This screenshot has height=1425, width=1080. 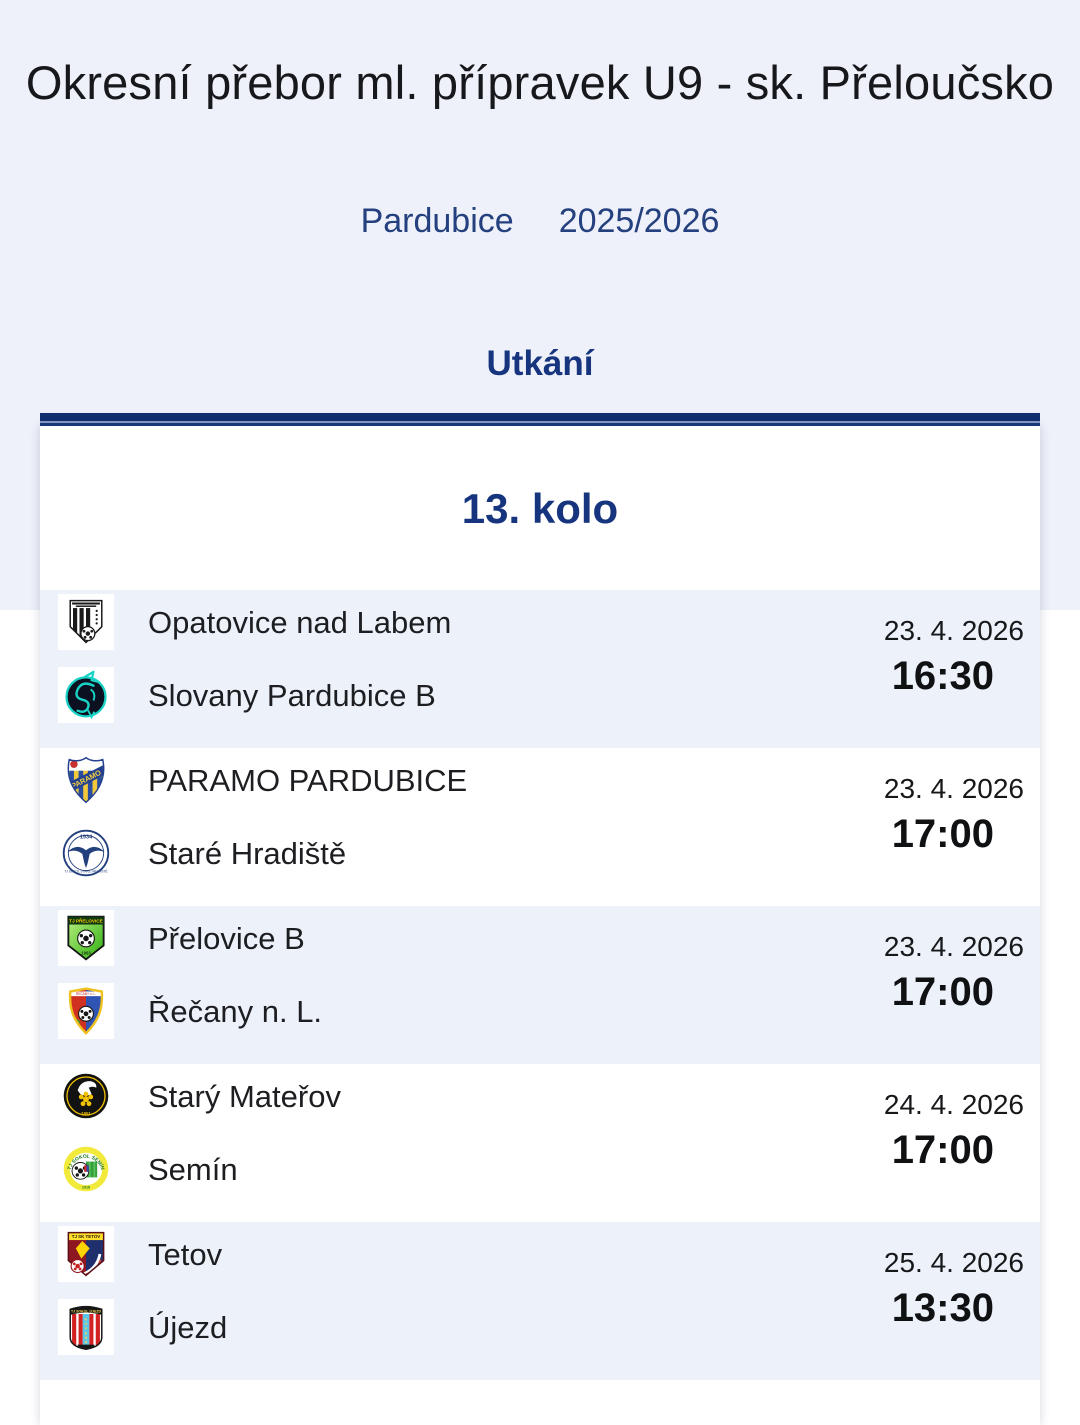 I want to click on paramo-logo-icon, so click(x=86, y=780).